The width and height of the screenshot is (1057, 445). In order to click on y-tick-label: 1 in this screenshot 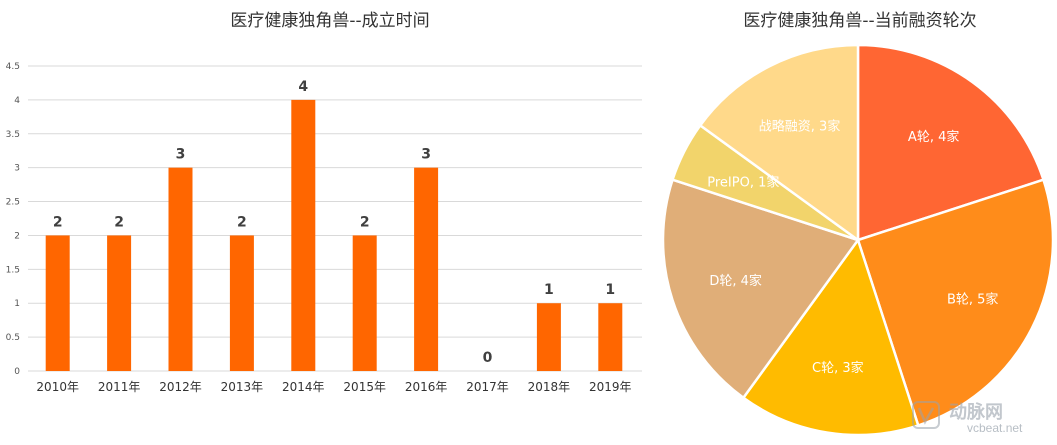, I will do `click(17, 304)`.